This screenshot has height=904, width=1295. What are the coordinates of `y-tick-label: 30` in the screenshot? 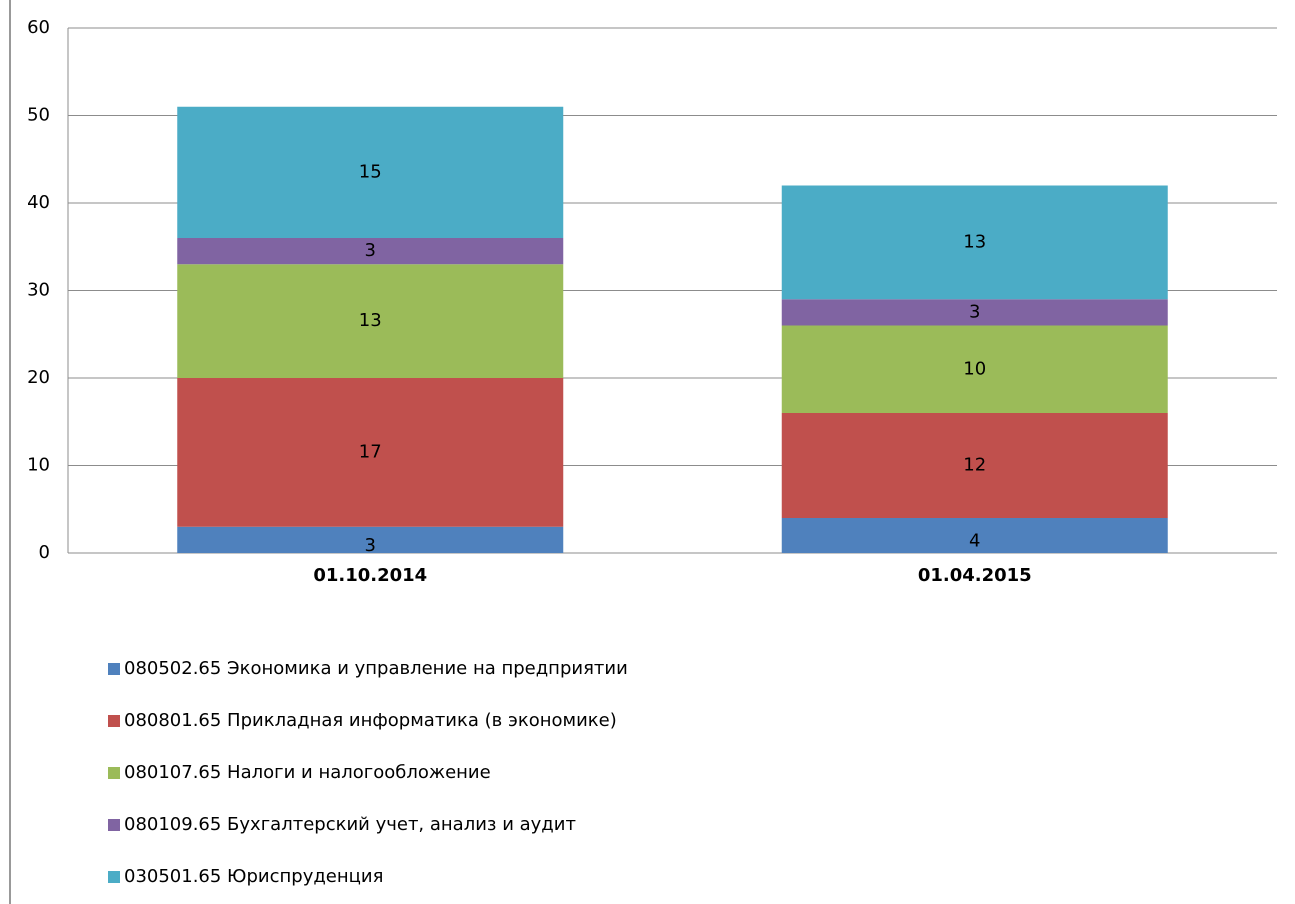 It's located at (38, 290).